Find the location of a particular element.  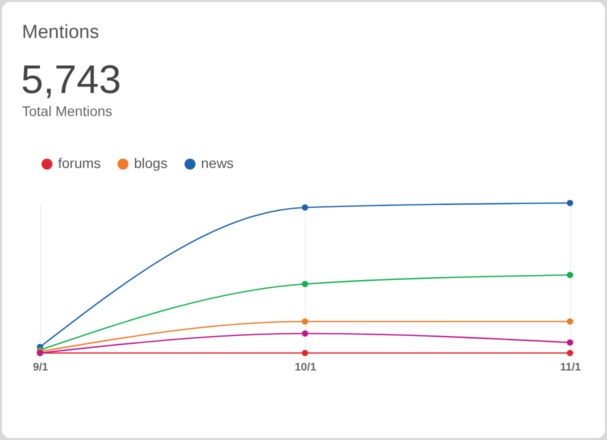

x-tick-label: 10/1 is located at coordinates (305, 368).